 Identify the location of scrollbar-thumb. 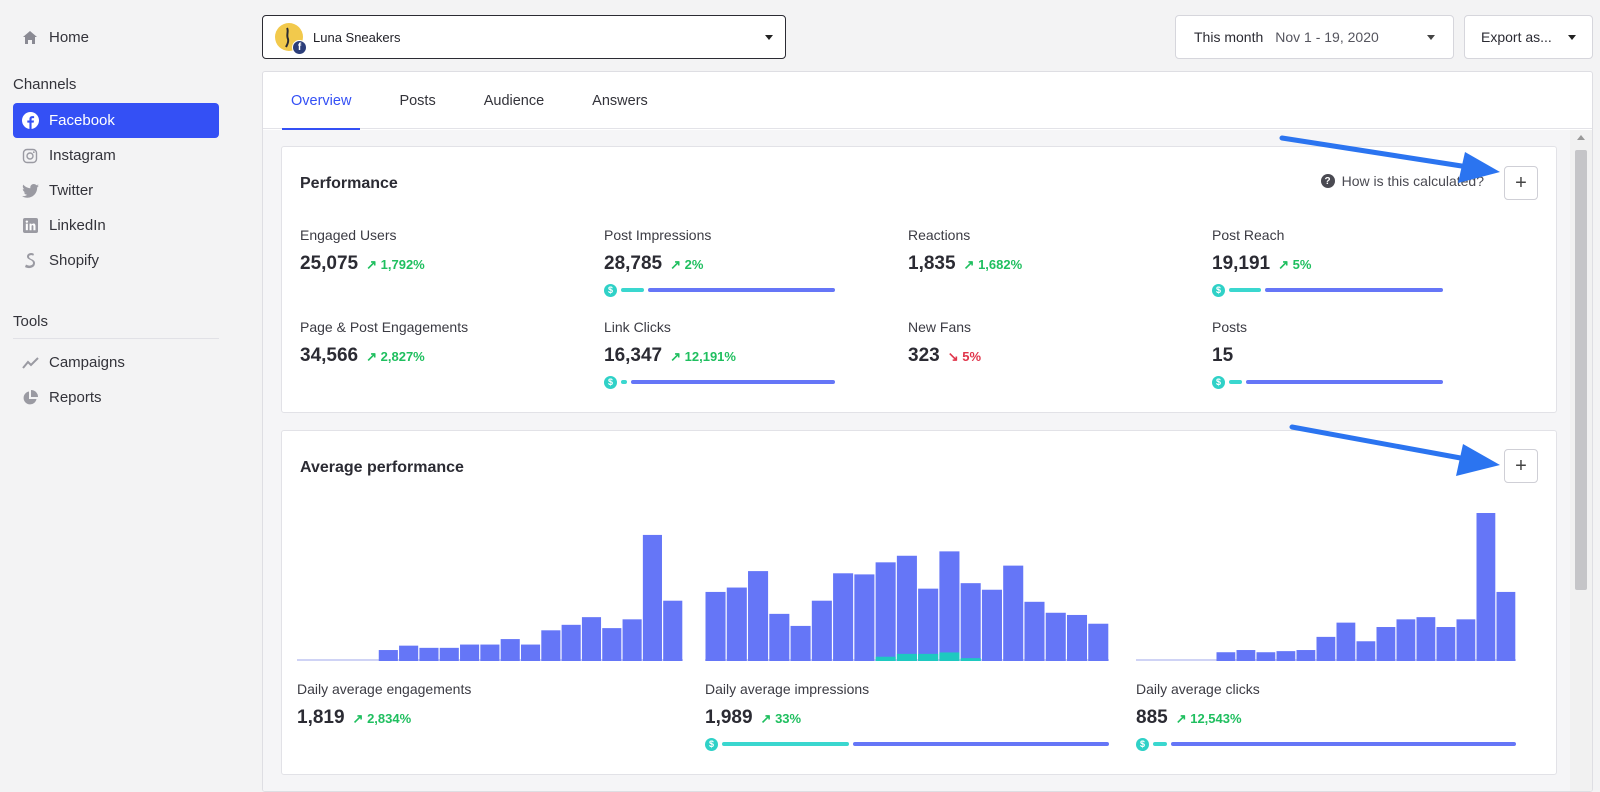
(1581, 370).